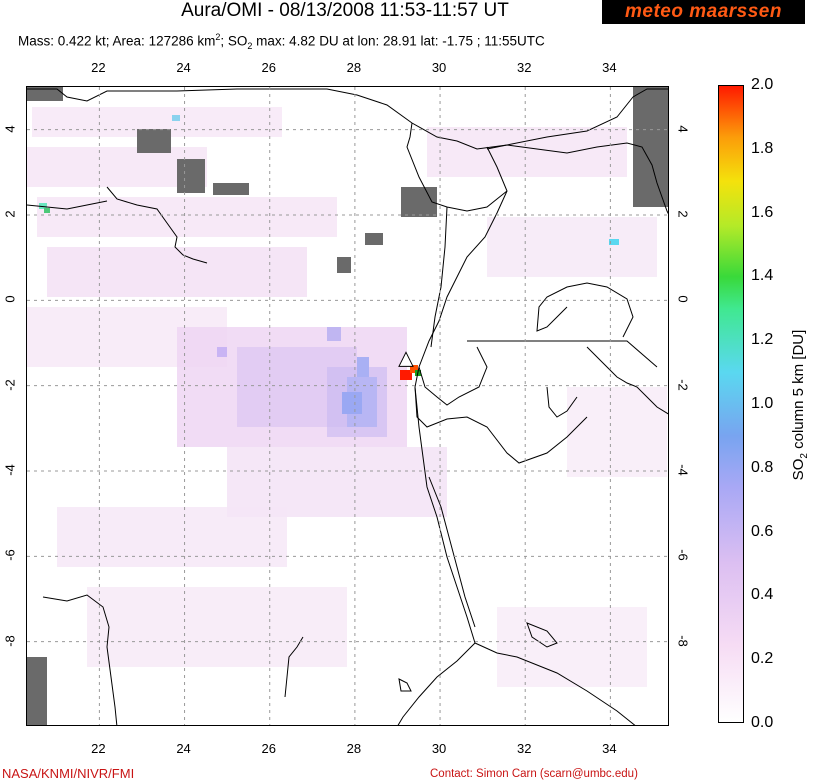  I want to click on meteo-maarssen-logo: meteo maarssen, so click(703, 12).